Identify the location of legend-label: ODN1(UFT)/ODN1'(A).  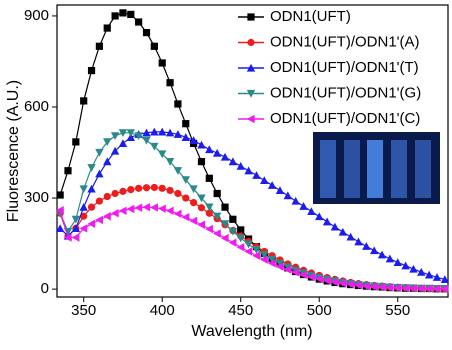
(345, 41).